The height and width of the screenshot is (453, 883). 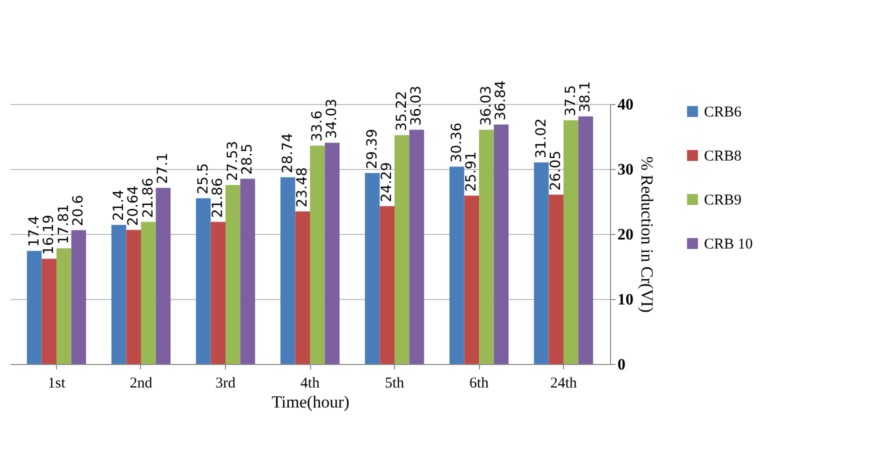 I want to click on y-tick-label: 10, so click(x=626, y=300).